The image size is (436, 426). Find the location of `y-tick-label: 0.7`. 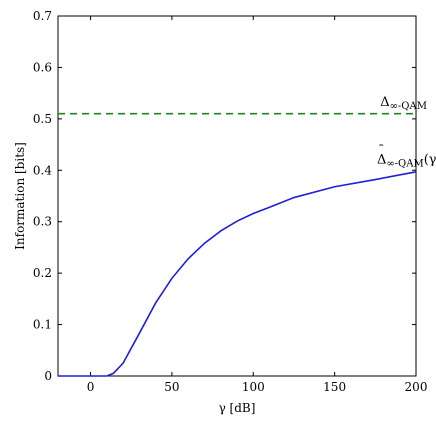

y-tick-label: 0.7 is located at coordinates (42, 16).